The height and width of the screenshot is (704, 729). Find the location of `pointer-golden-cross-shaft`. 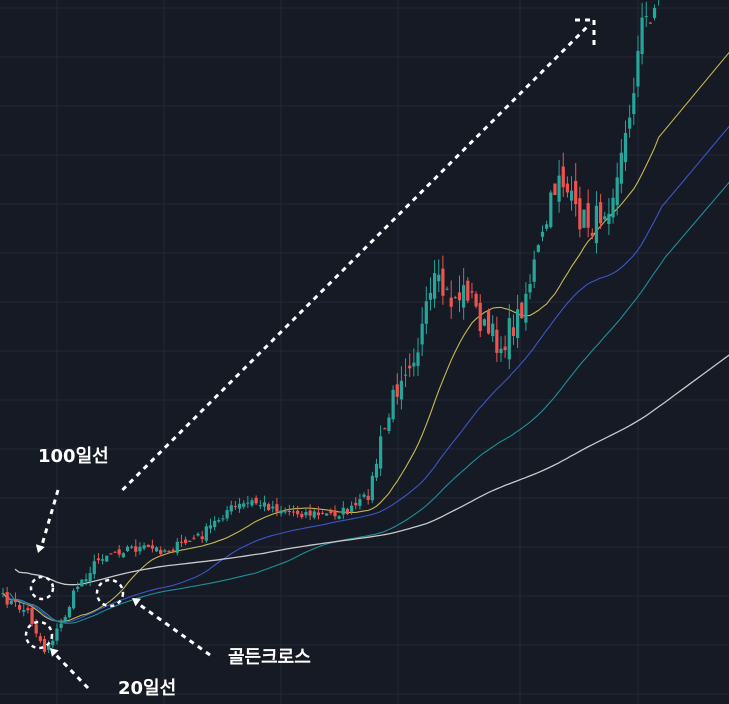

pointer-golden-cross-shaft is located at coordinates (175, 630).